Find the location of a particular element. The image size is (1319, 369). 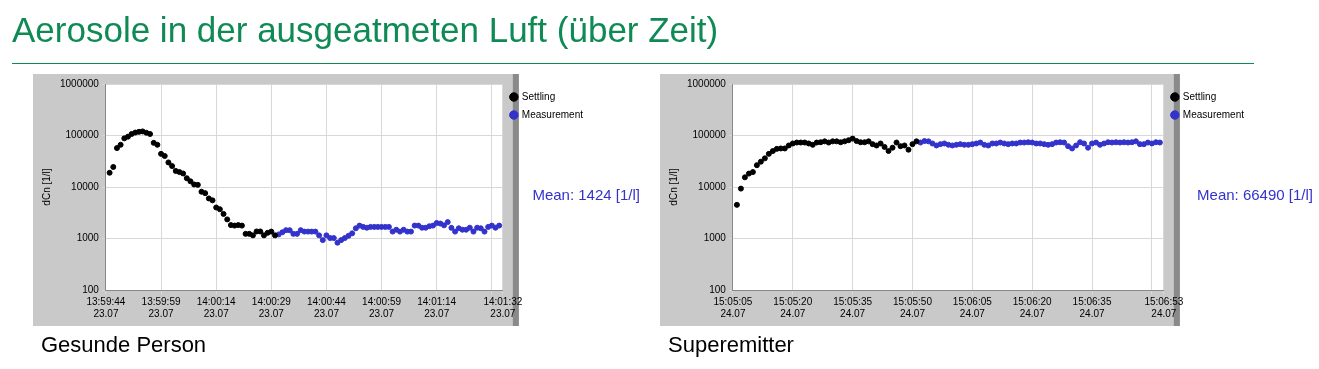

x-tick-label: 15:05:05 24.07 is located at coordinates (733, 307).